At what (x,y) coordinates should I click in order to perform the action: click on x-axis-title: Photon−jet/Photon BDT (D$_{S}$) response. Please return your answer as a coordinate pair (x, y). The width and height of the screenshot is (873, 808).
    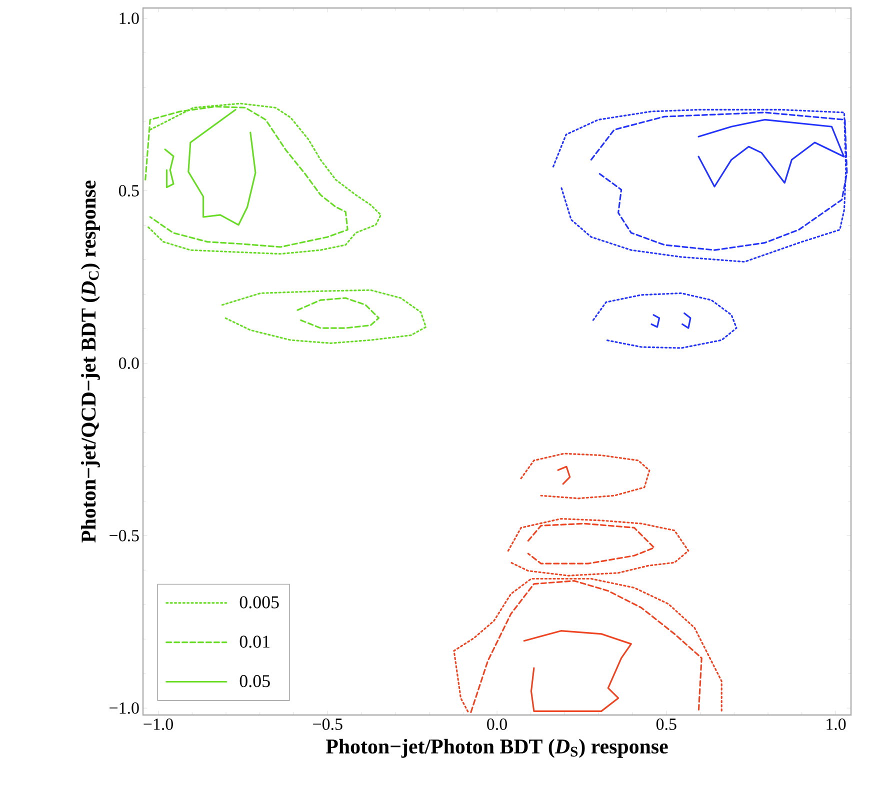
    Looking at the image, I should click on (497, 748).